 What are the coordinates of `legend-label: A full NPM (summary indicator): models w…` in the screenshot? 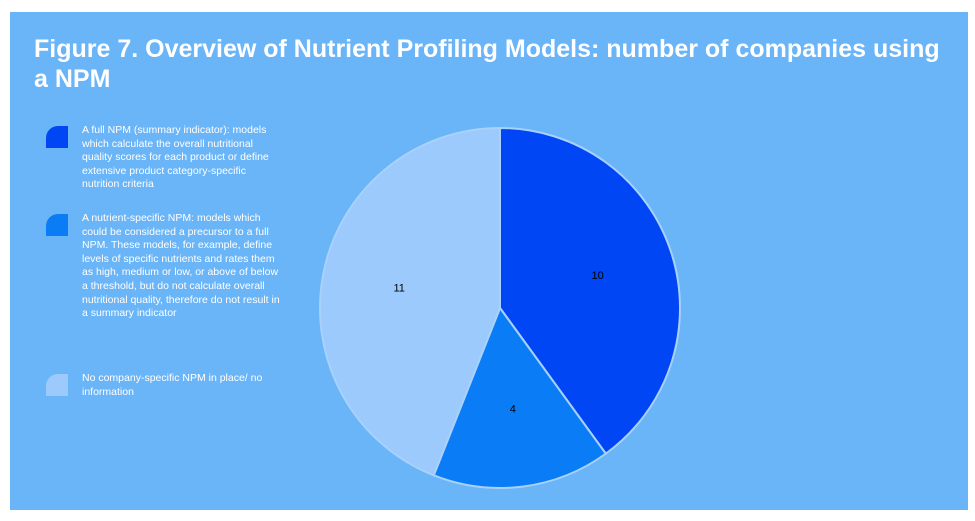 It's located at (175, 157).